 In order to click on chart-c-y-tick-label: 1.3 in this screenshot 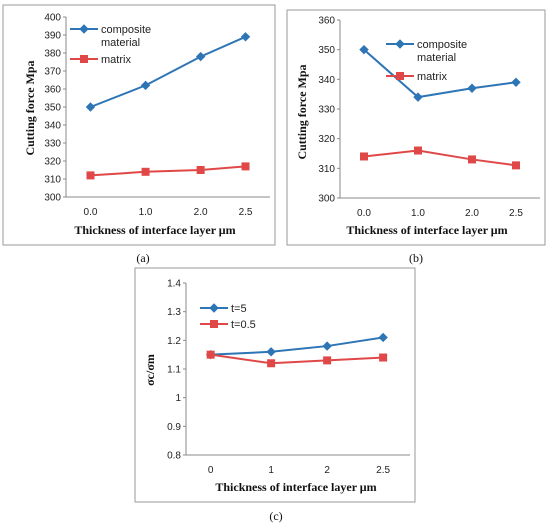, I will do `click(174, 312)`.